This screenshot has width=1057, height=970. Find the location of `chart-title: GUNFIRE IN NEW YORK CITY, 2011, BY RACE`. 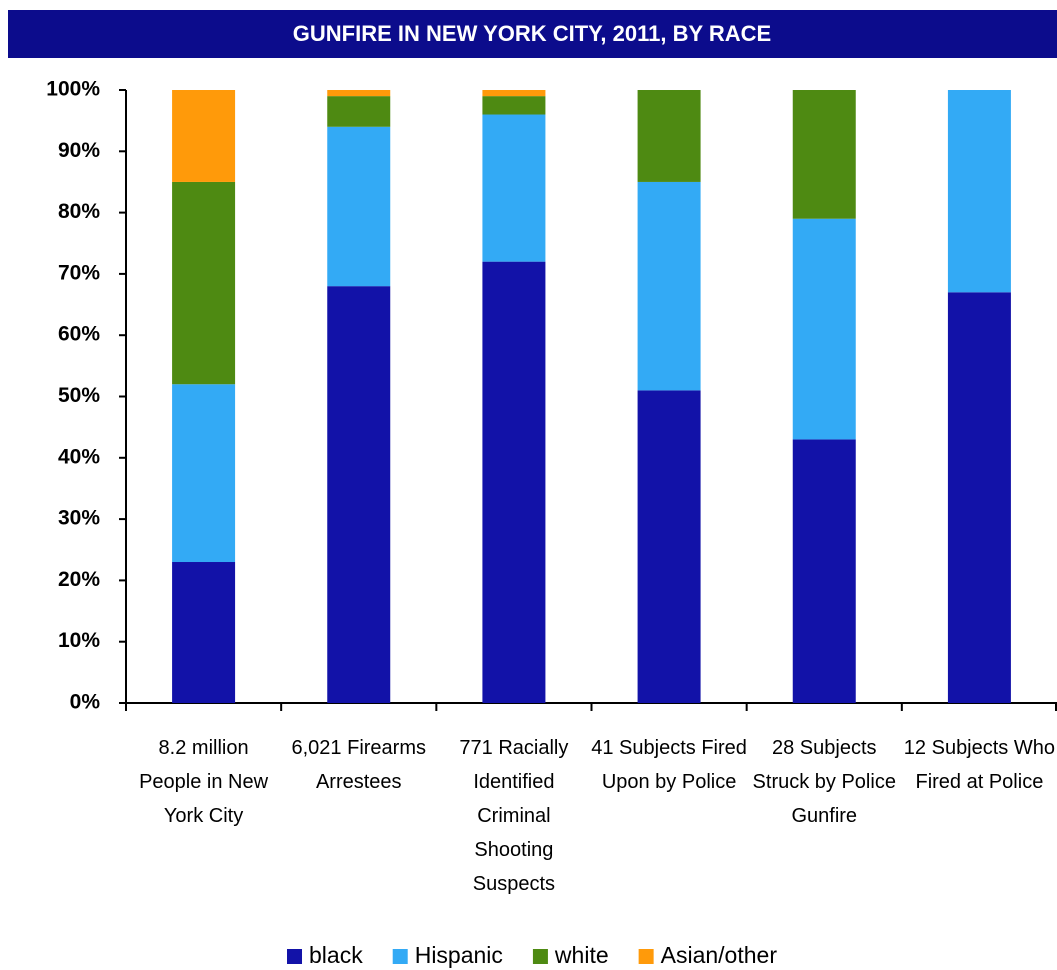

chart-title: GUNFIRE IN NEW YORK CITY, 2011, BY RACE is located at coordinates (532, 33).